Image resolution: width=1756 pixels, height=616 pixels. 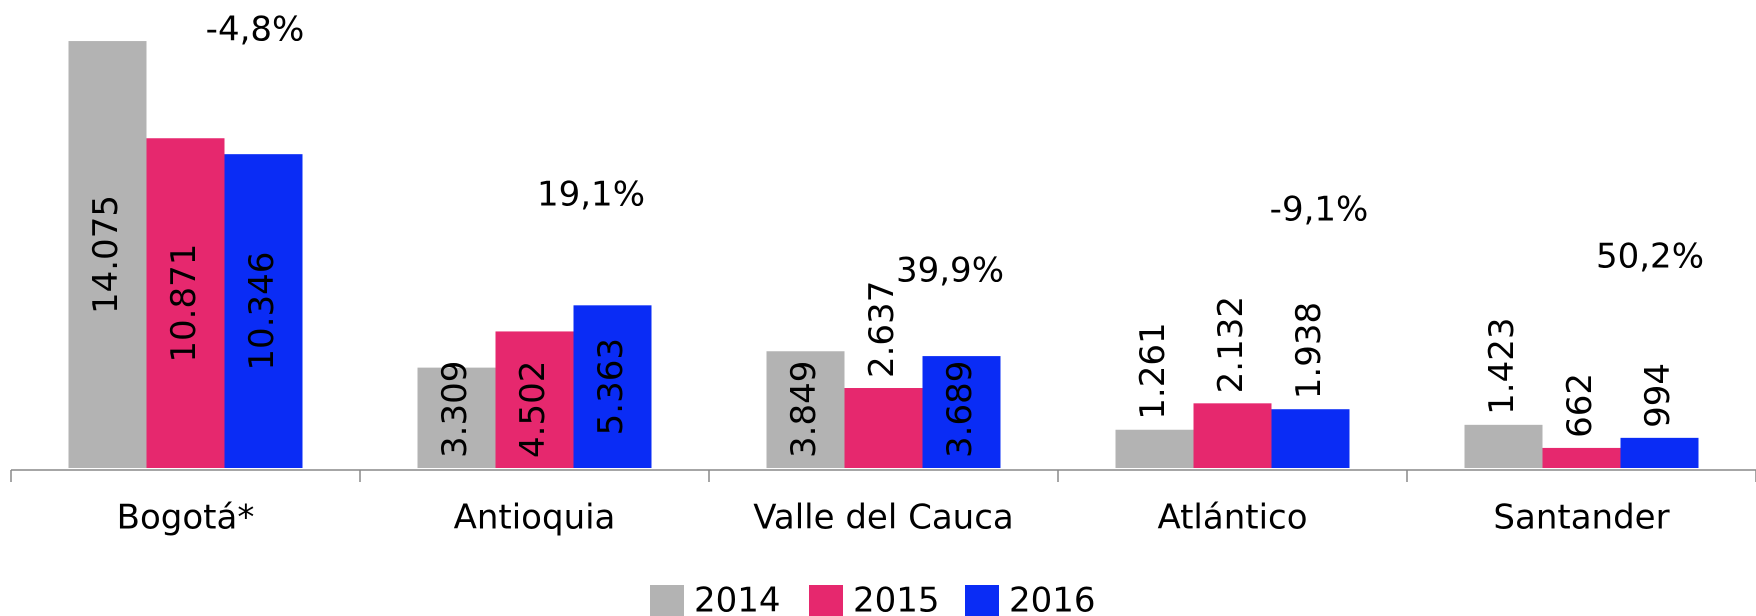 What do you see at coordinates (950, 271) in the screenshot?
I see `annotation: 39,9%` at bounding box center [950, 271].